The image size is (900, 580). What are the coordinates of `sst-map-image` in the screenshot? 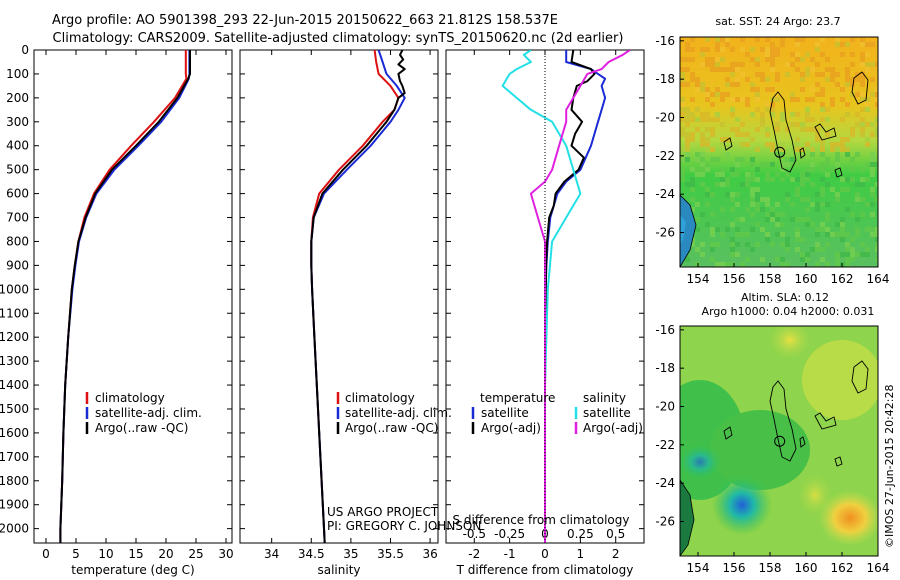 It's located at (779, 152).